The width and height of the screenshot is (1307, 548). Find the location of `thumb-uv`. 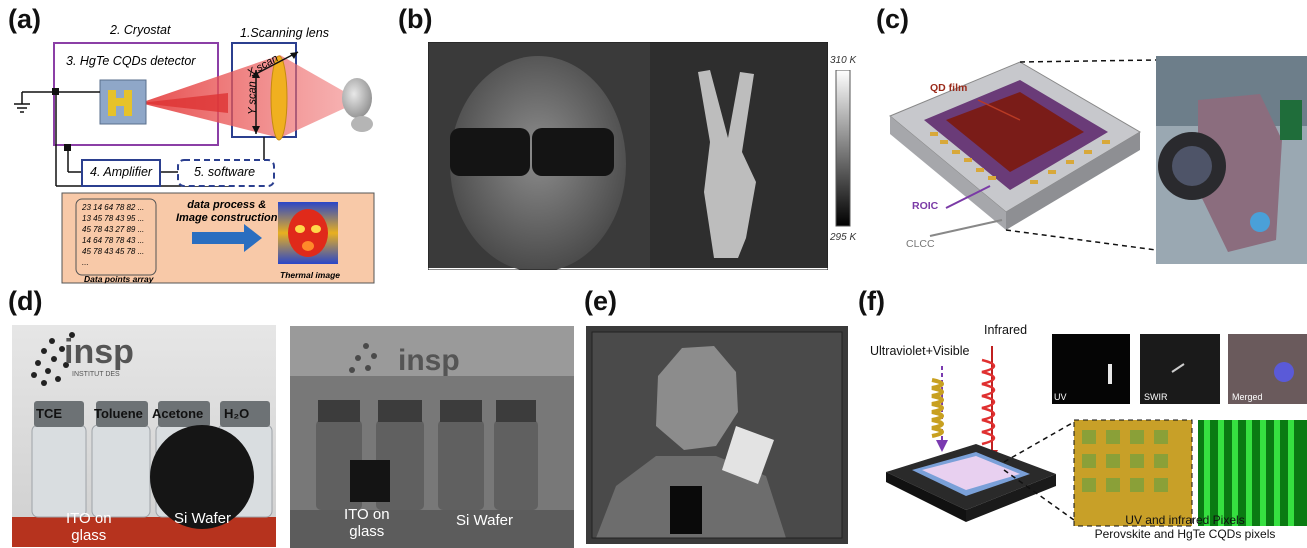

thumb-uv is located at coordinates (1091, 369).